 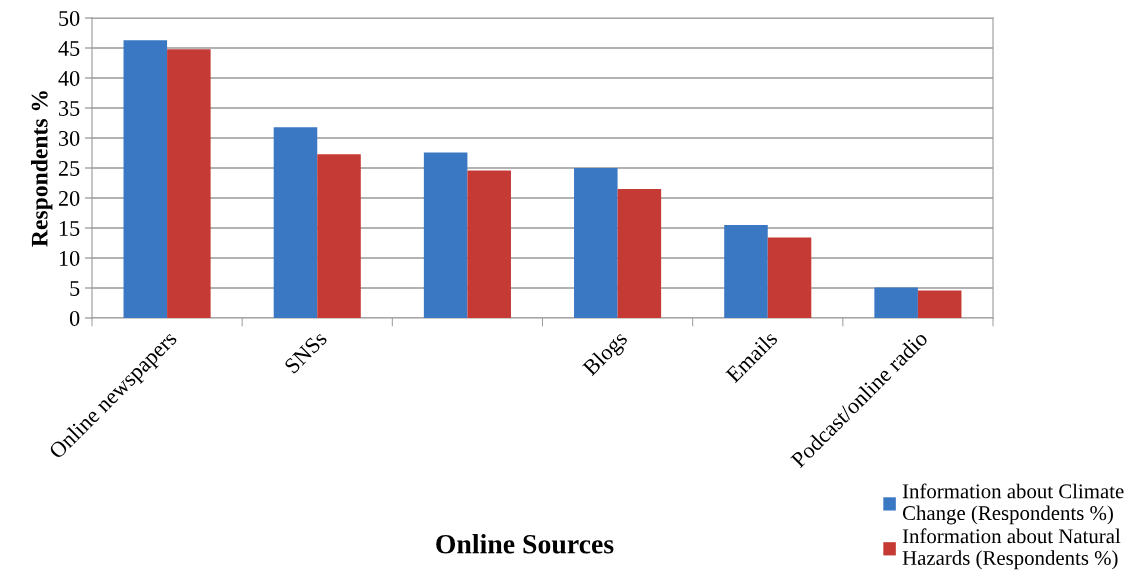 I want to click on y-tick-label: 20, so click(x=69, y=198).